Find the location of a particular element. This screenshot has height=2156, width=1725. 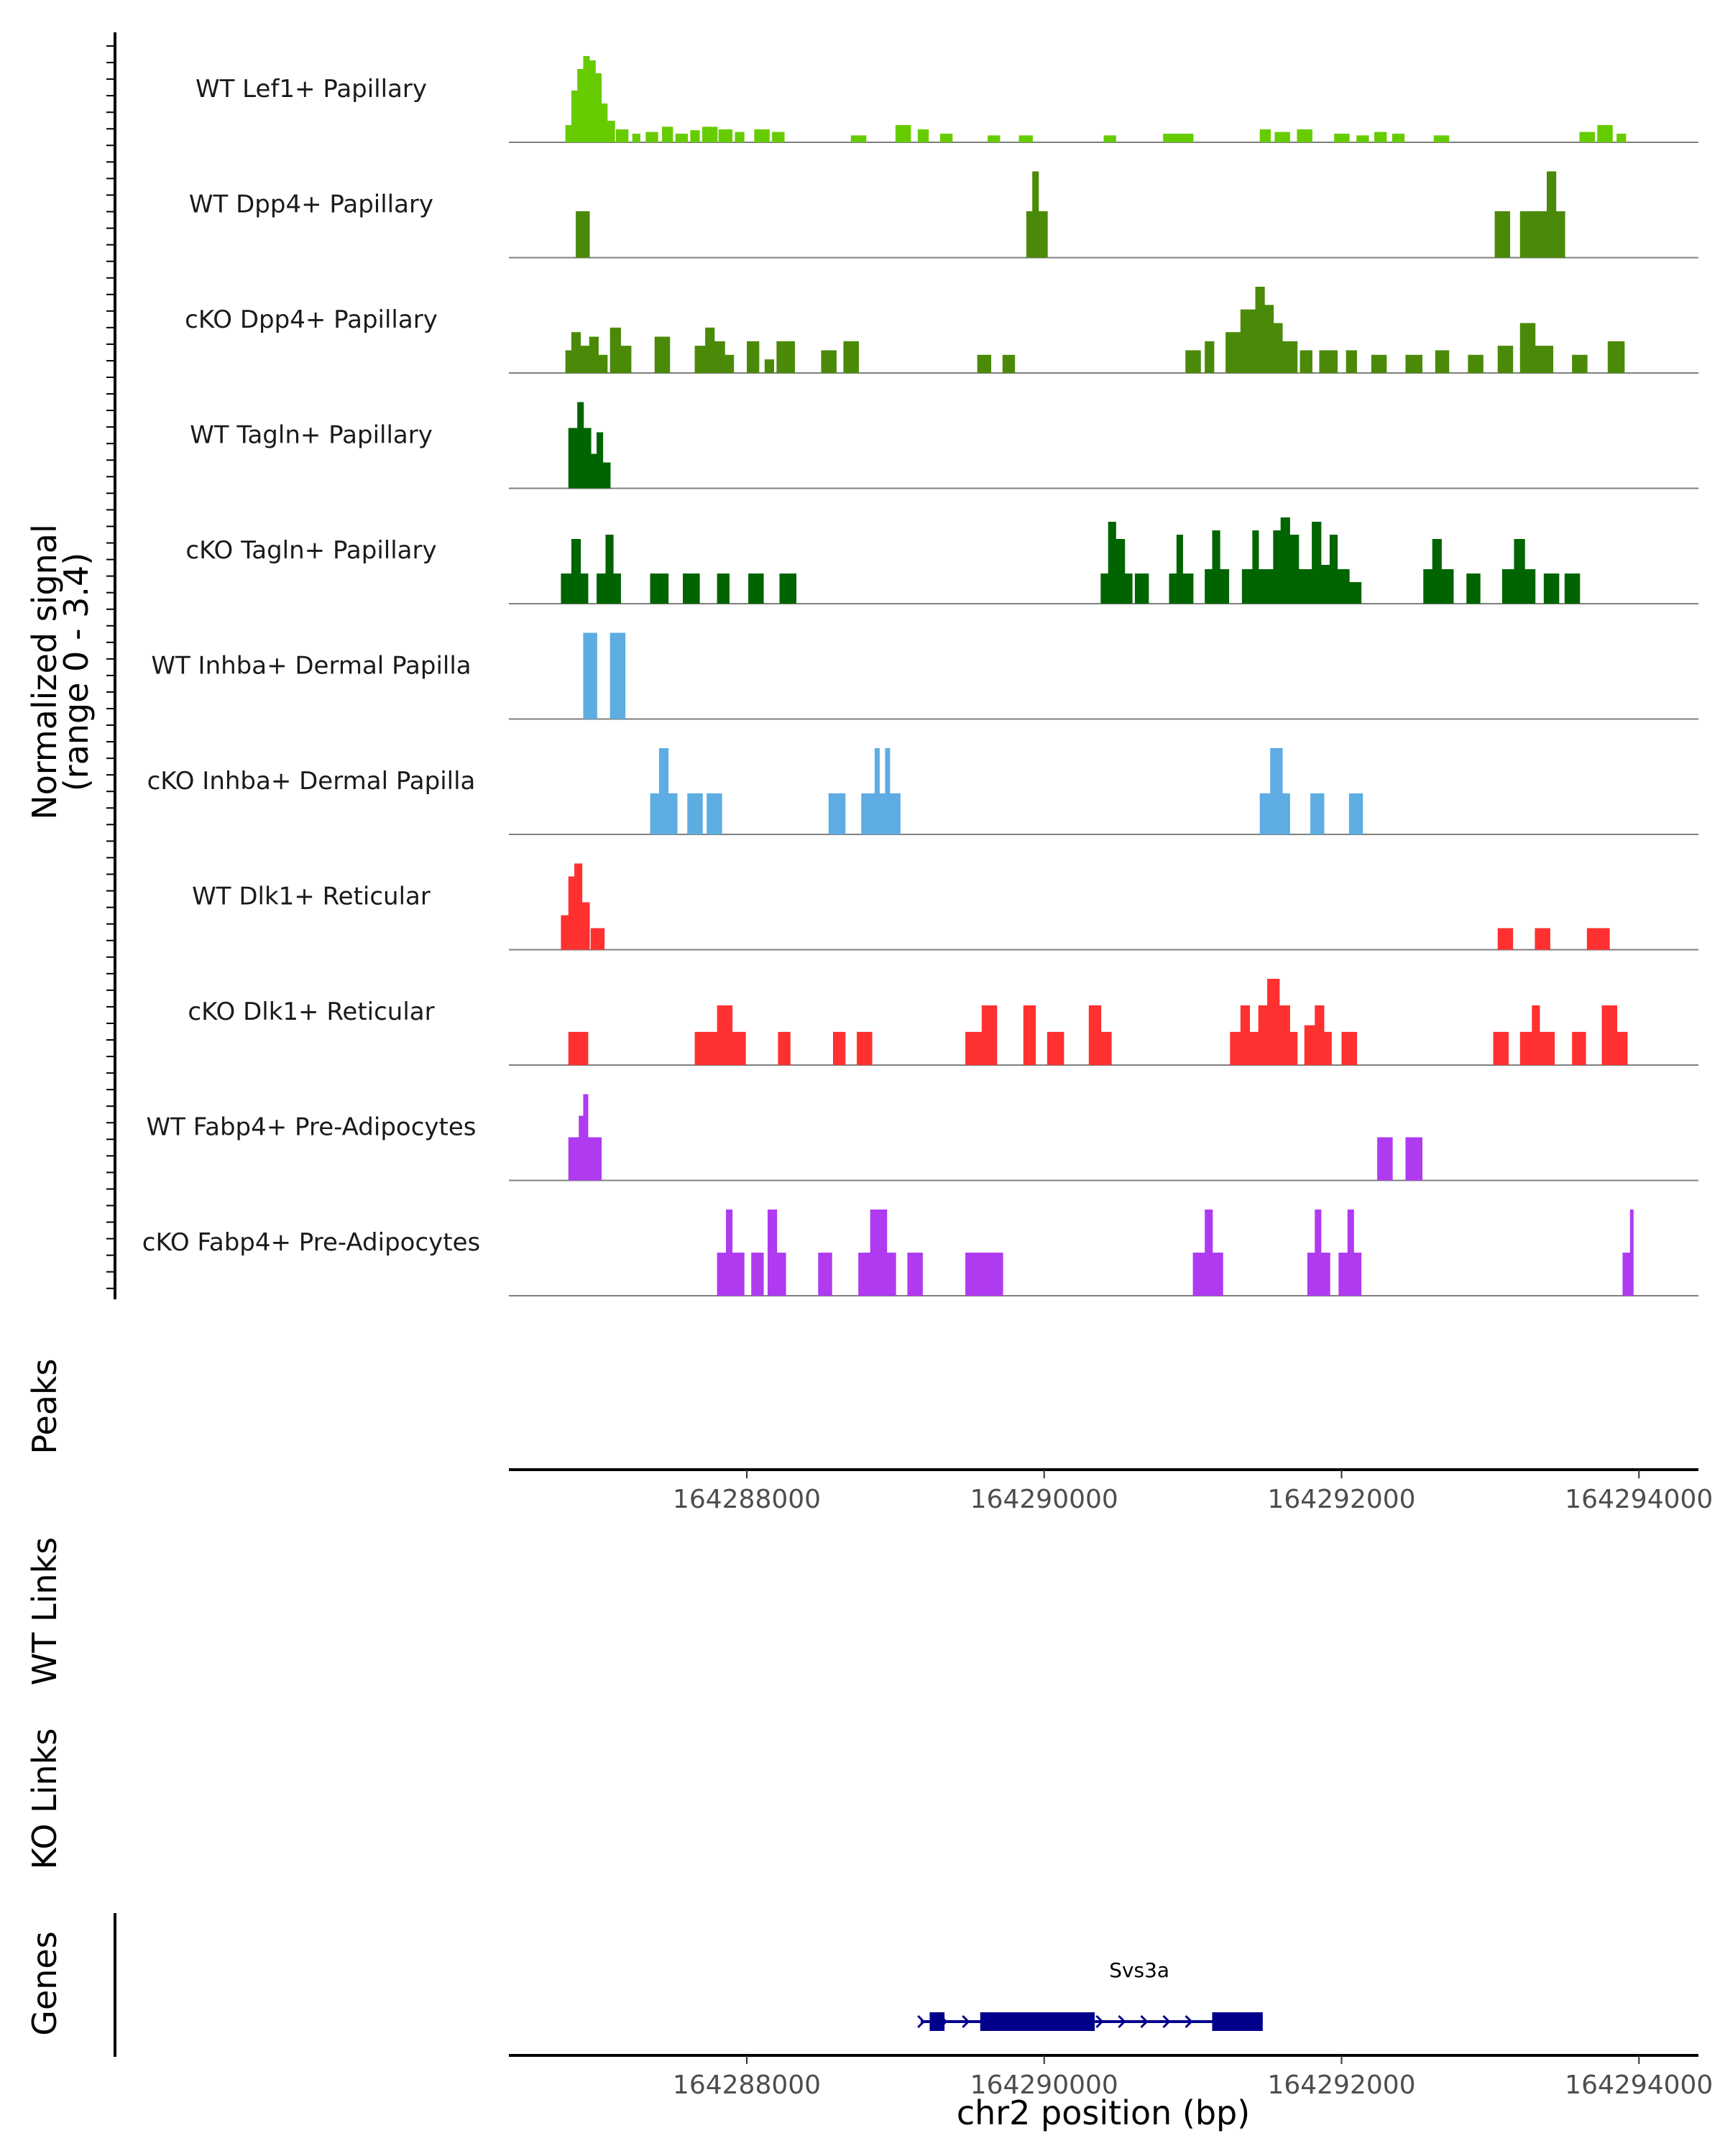

track-2: cKO Dpp4+ Papillary is located at coordinates (941, 331).